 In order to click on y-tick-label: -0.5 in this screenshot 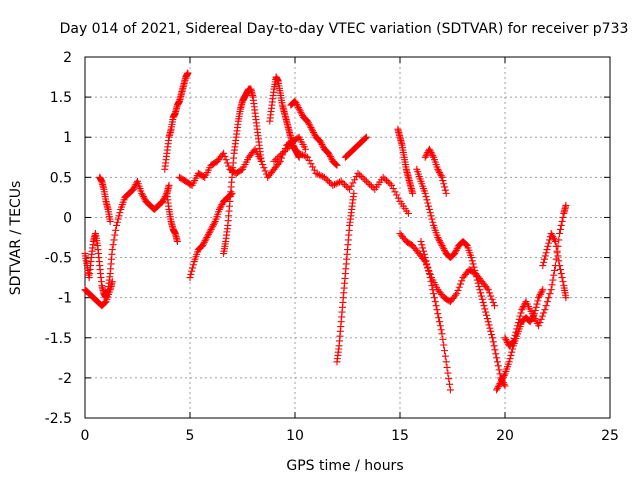, I will do `click(58, 259)`.